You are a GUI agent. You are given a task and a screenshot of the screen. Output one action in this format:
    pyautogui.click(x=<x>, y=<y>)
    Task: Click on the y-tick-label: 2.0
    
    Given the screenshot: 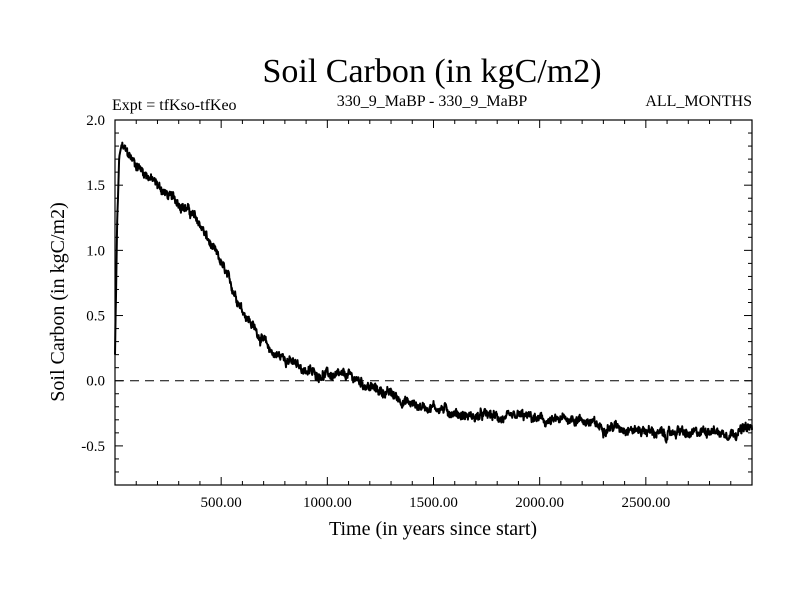 What is the action you would take?
    pyautogui.click(x=95, y=121)
    